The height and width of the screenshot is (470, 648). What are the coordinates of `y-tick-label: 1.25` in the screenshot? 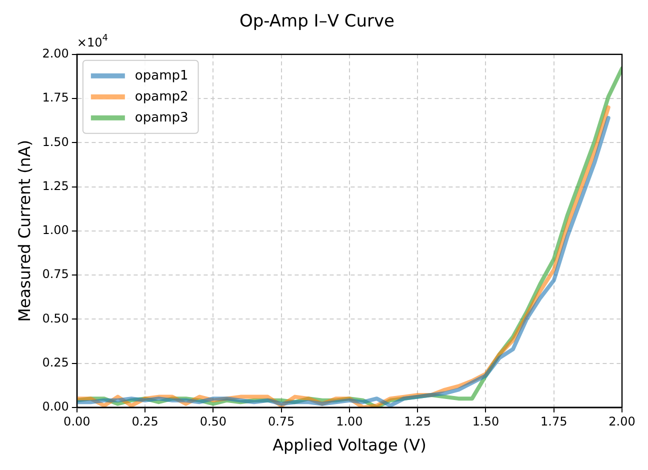 It's located at (55, 185).